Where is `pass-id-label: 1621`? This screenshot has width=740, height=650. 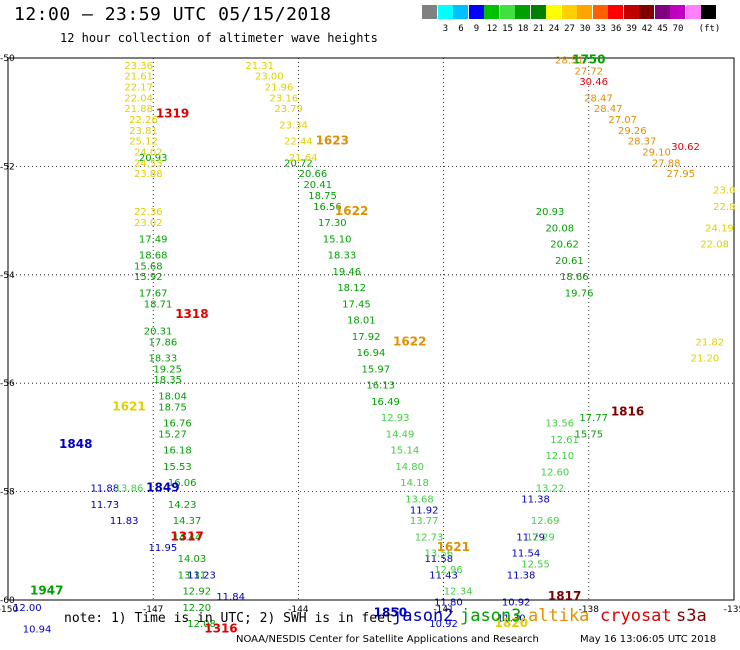 pass-id-label: 1621 is located at coordinates (128, 406).